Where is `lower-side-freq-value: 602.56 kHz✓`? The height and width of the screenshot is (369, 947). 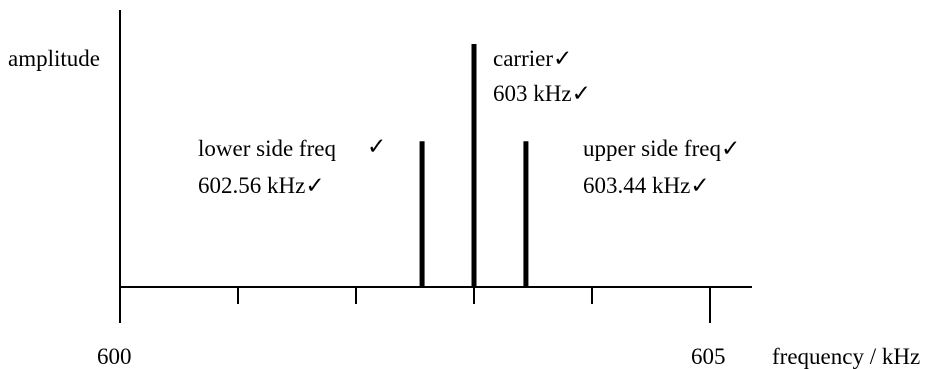 lower-side-freq-value: 602.56 kHz✓ is located at coordinates (261, 185).